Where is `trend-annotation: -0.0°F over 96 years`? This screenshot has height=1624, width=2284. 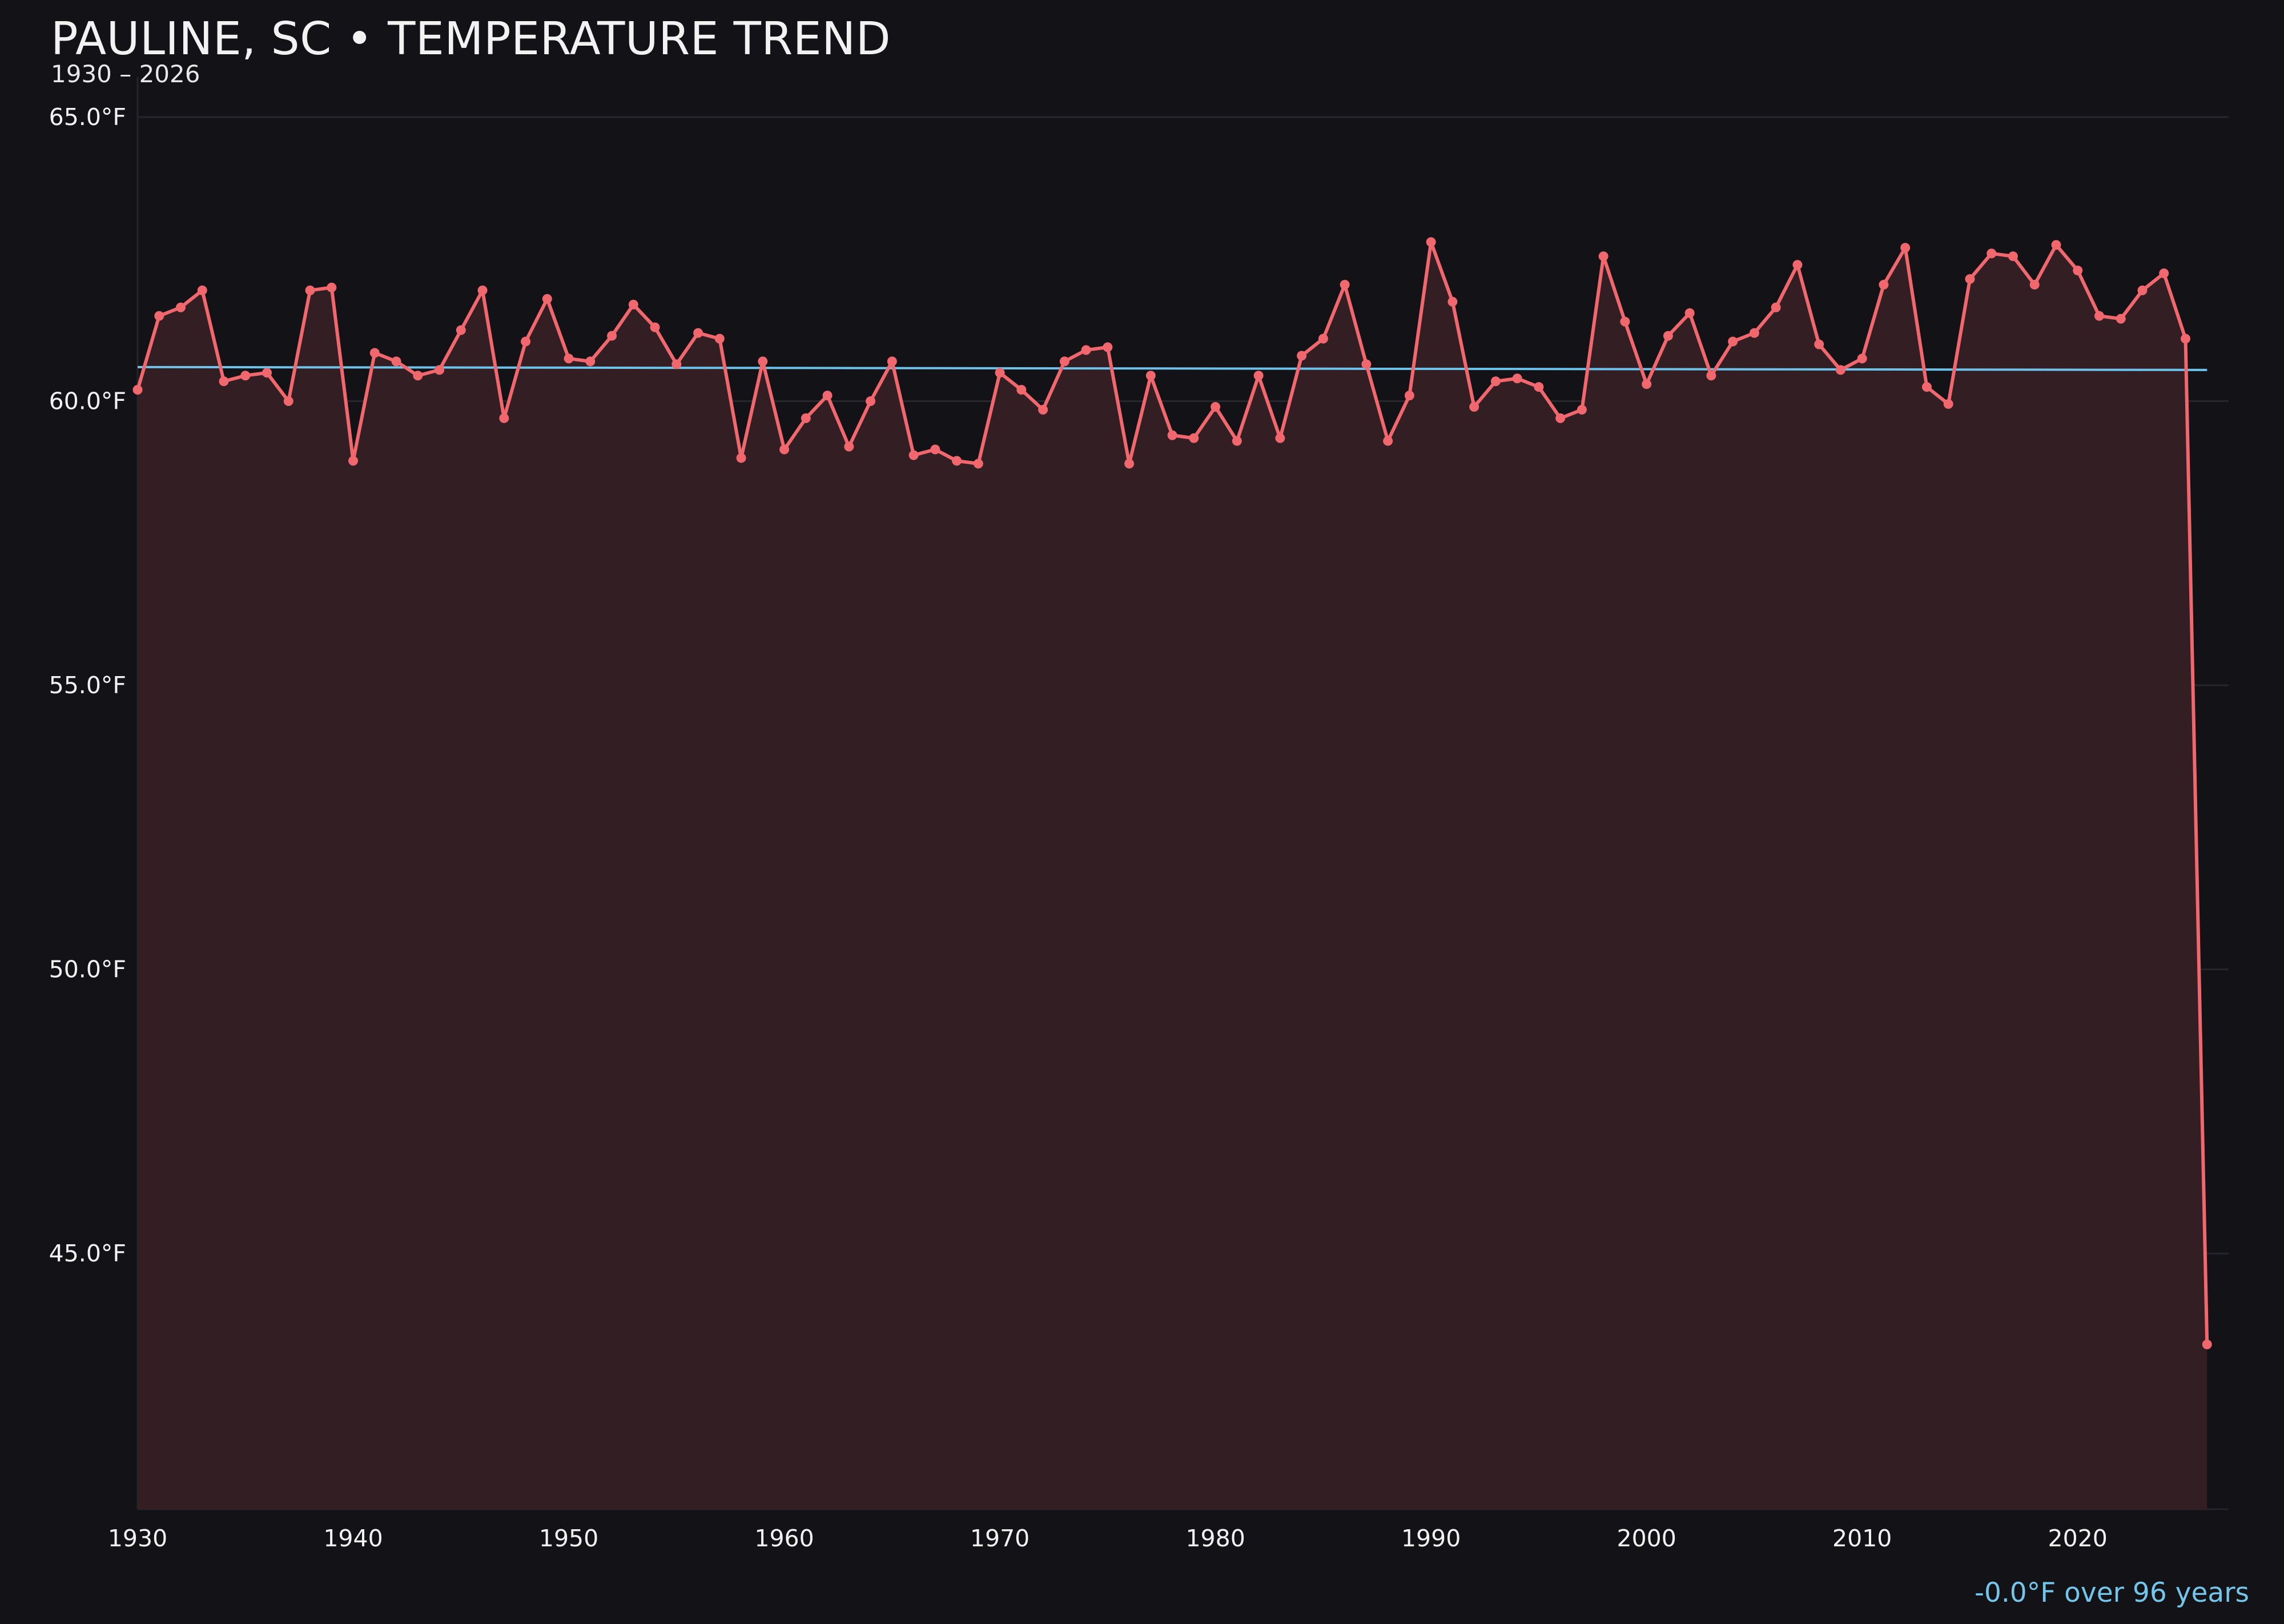
trend-annotation: -0.0°F over 96 years is located at coordinates (2111, 1593).